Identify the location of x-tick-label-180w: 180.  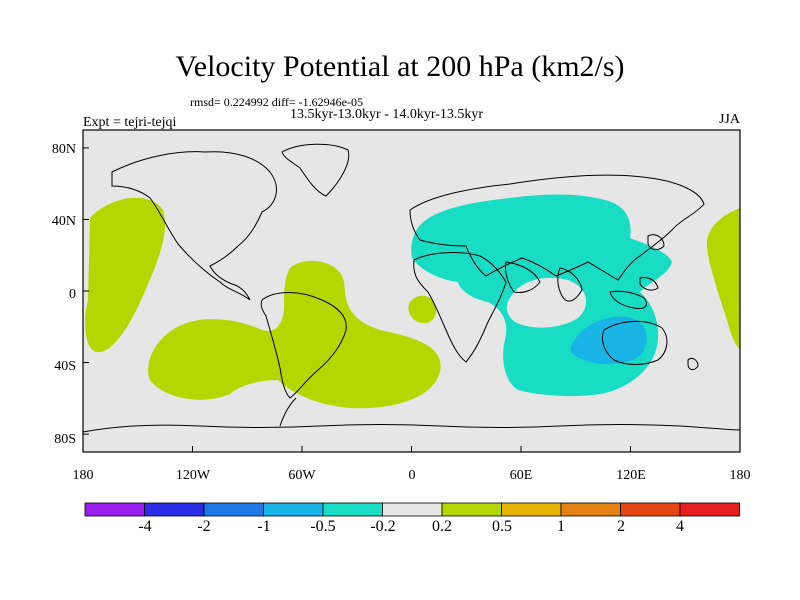
(83, 475).